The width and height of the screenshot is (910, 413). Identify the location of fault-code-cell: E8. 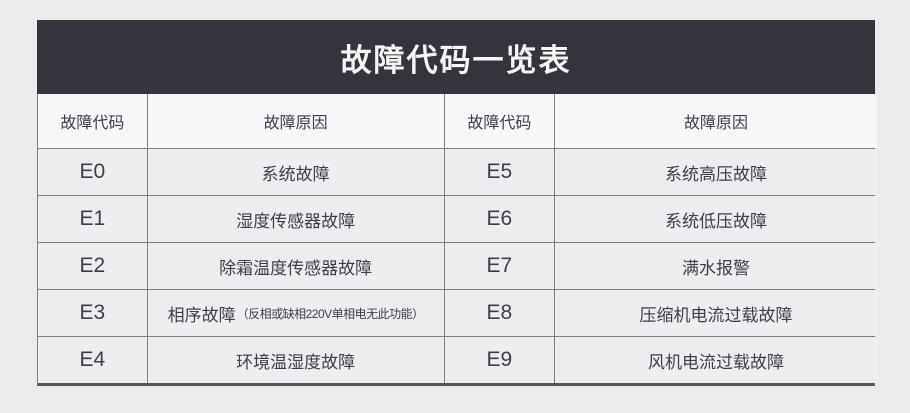
(499, 313).